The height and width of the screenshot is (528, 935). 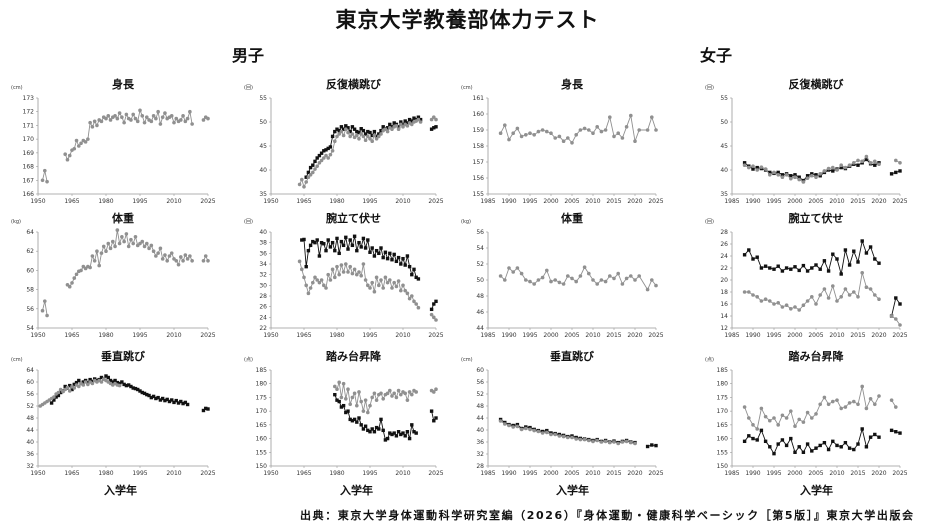 I want to click on y-tick-label: 44, so click(x=480, y=418).